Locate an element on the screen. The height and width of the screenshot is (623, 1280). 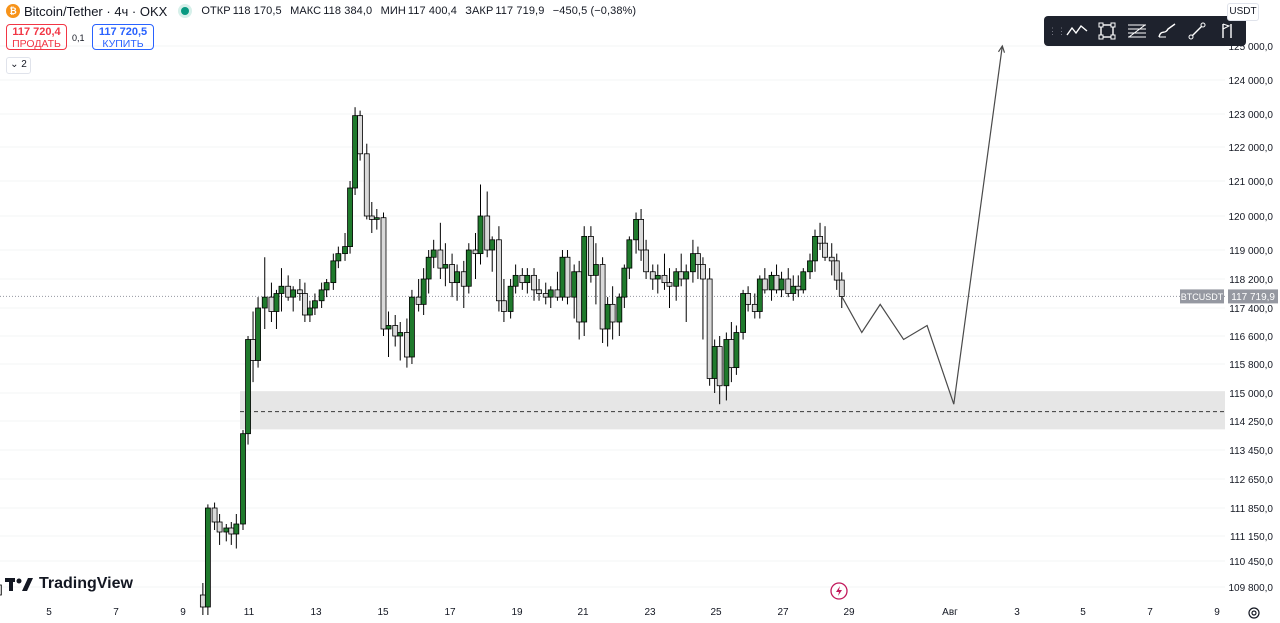
arrow-head-path is located at coordinates (1001, 48).